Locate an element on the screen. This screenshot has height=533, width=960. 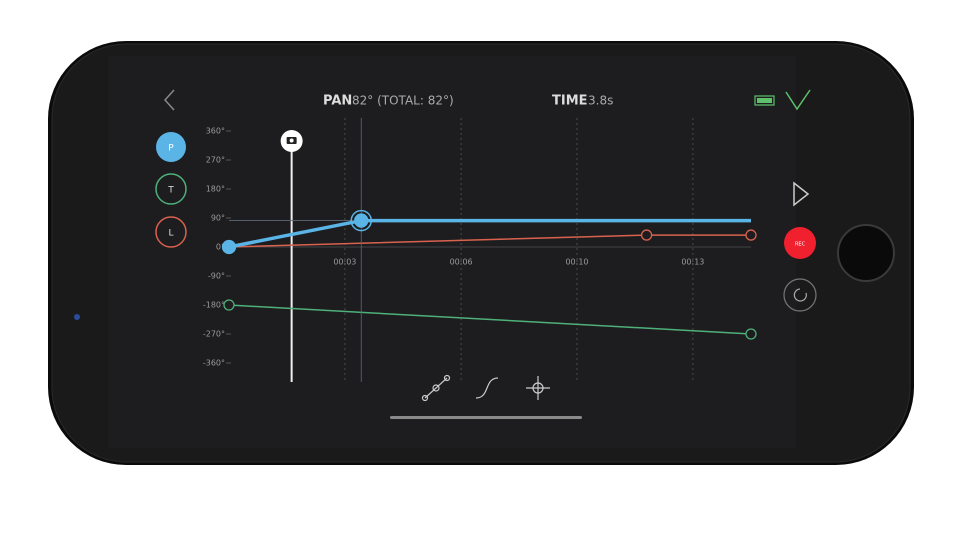
confirm-button is located at coordinates (798, 100).